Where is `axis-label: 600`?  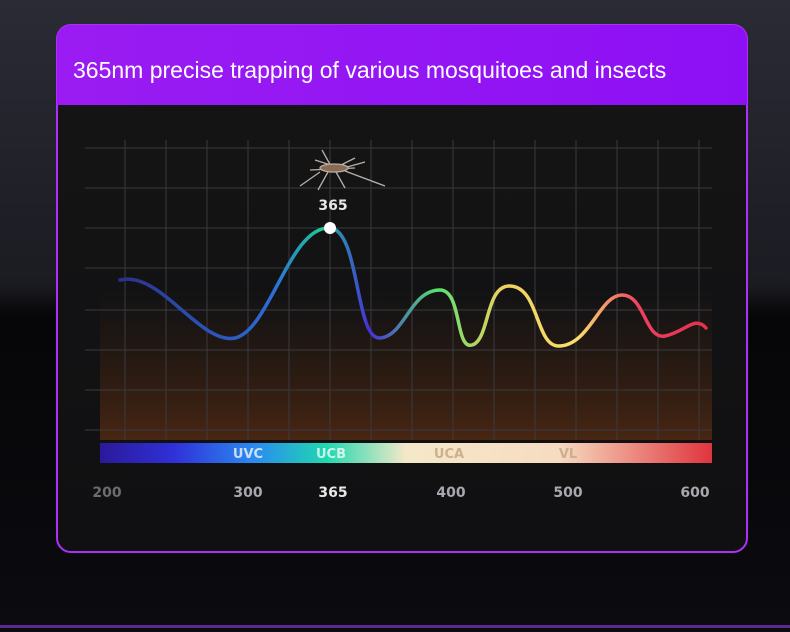
axis-label: 600 is located at coordinates (694, 493).